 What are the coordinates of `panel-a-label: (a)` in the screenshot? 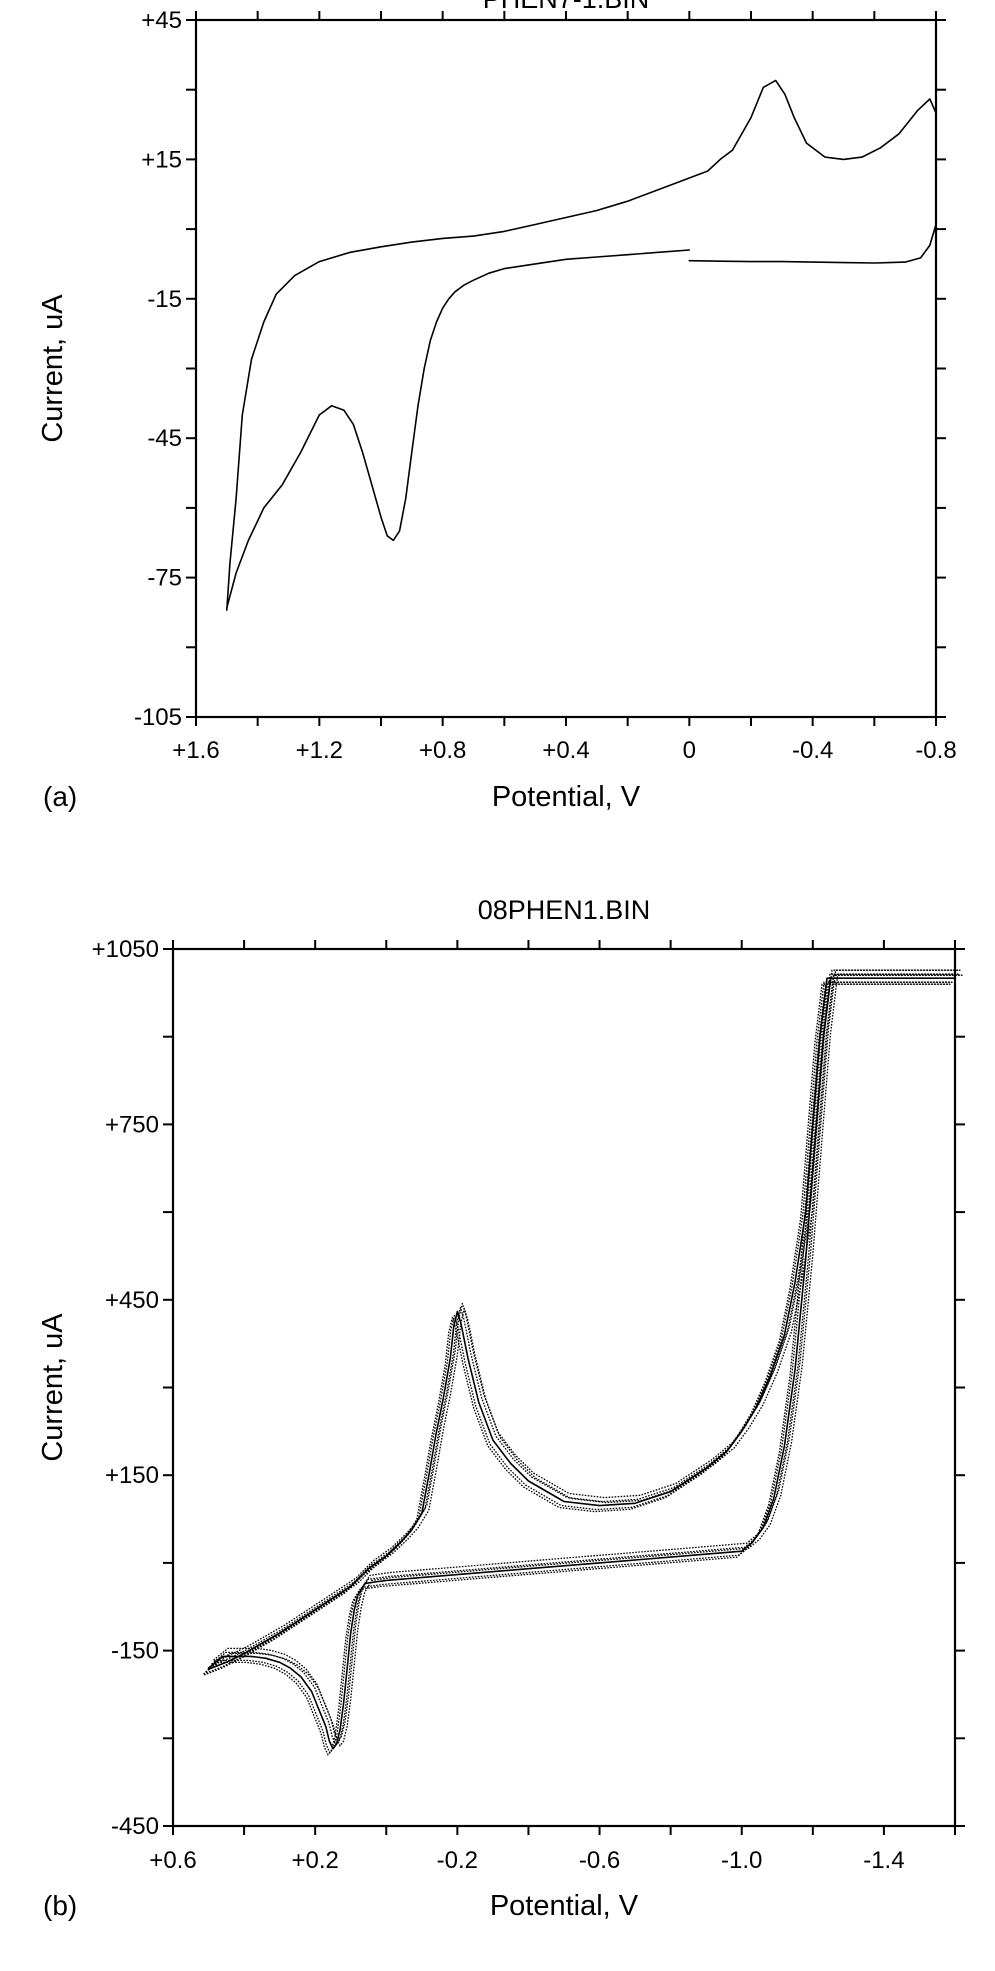 It's located at (60, 796).